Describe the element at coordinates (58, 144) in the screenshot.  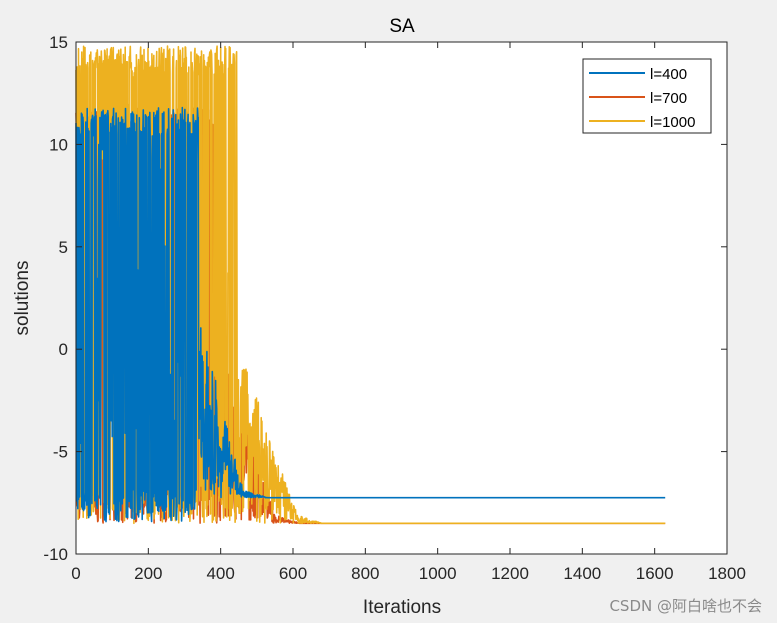
I see `y-tick-label: 10` at that location.